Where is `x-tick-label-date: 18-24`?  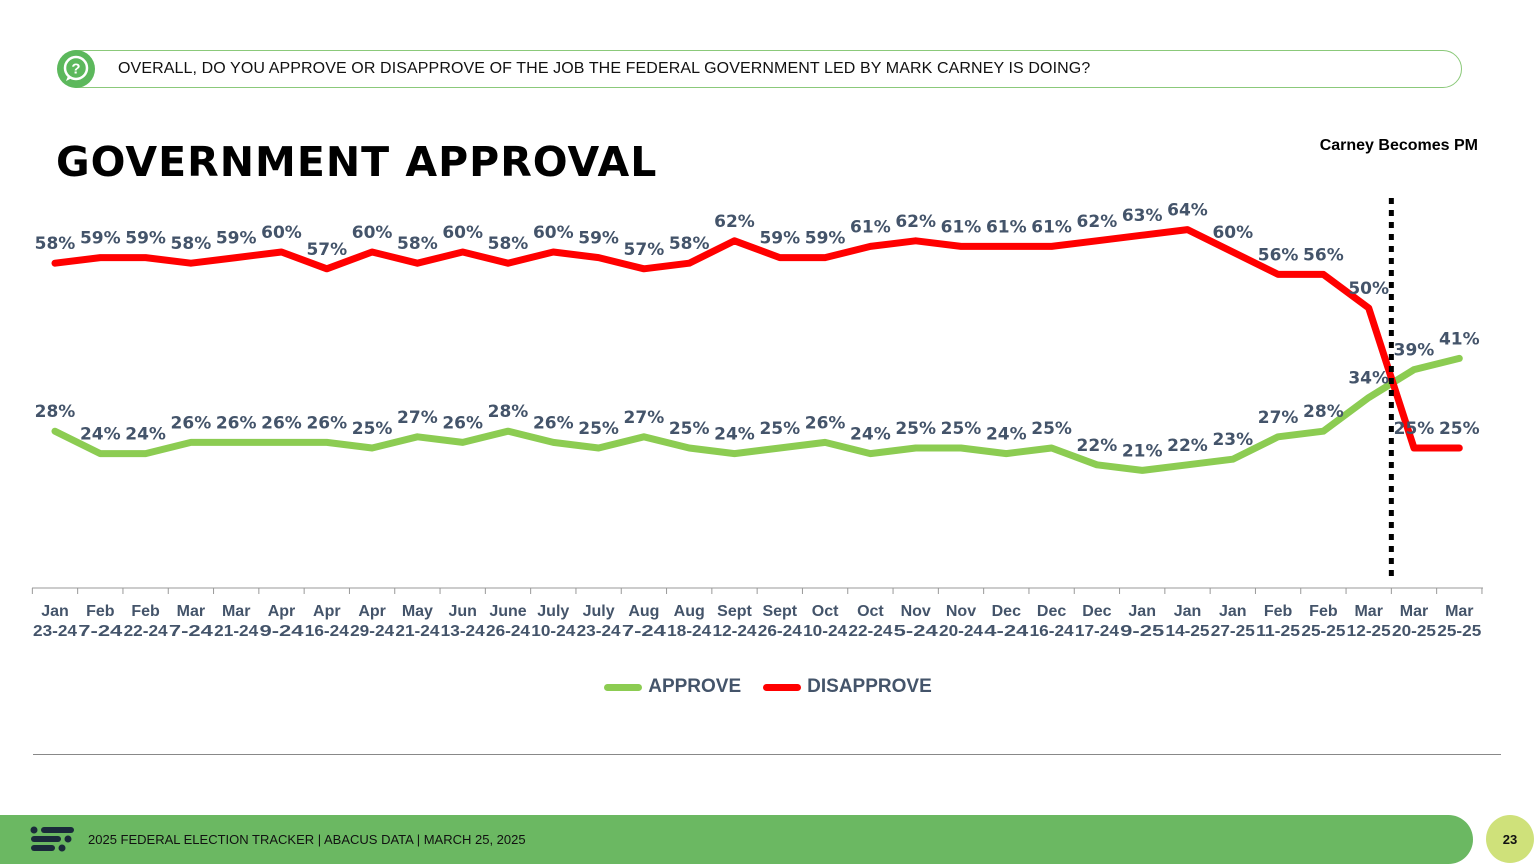
x-tick-label-date: 18-24 is located at coordinates (689, 631).